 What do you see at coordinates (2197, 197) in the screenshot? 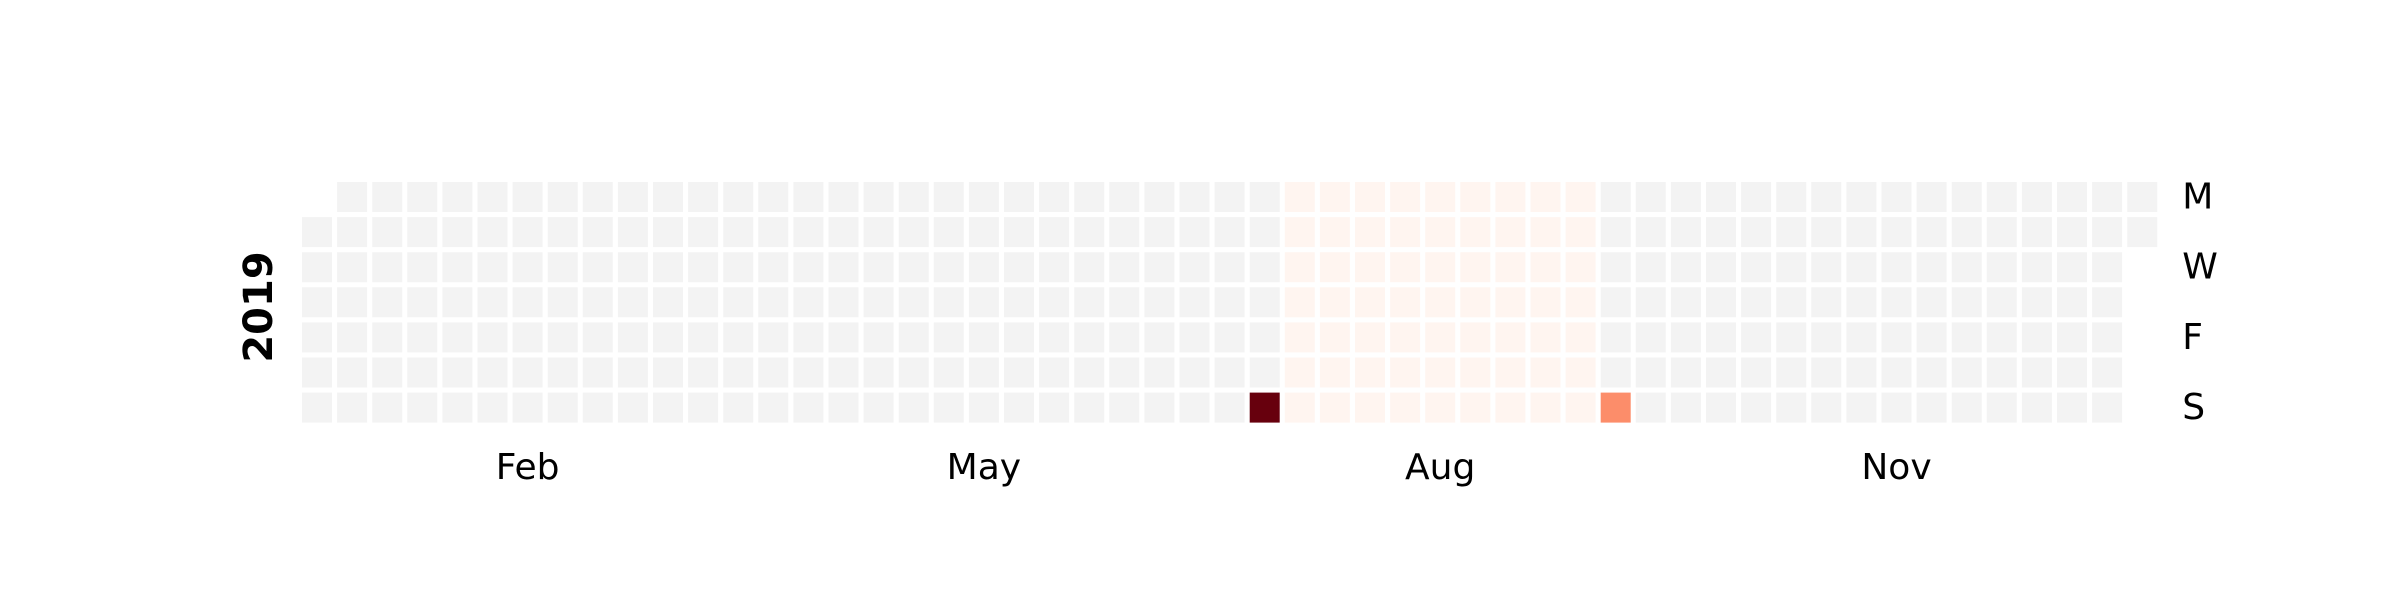
I see `day-label: M` at bounding box center [2197, 197].